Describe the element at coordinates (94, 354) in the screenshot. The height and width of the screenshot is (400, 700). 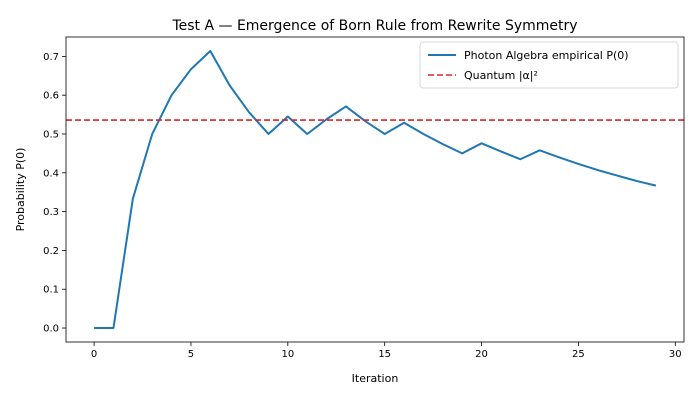
I see `x-tick-label: 0` at that location.